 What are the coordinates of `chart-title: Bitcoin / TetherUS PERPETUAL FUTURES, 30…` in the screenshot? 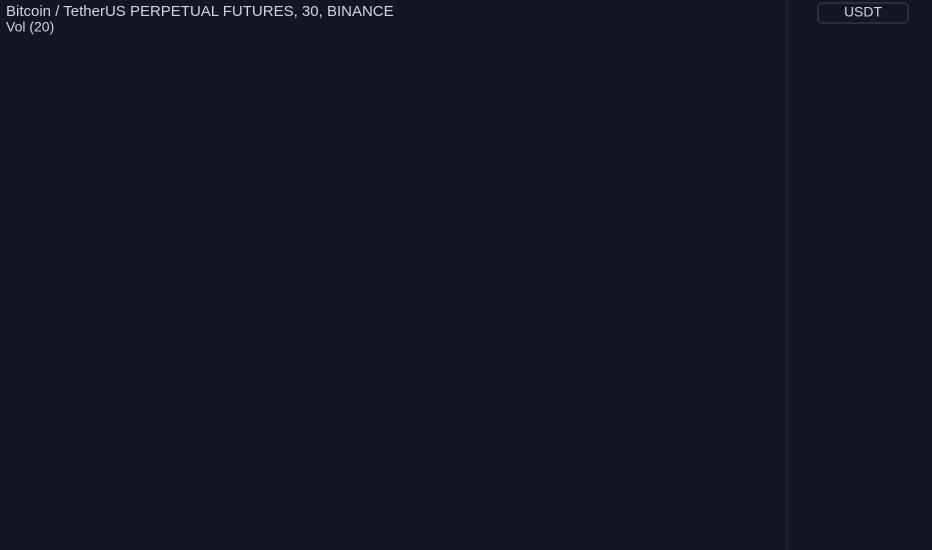 It's located at (200, 11).